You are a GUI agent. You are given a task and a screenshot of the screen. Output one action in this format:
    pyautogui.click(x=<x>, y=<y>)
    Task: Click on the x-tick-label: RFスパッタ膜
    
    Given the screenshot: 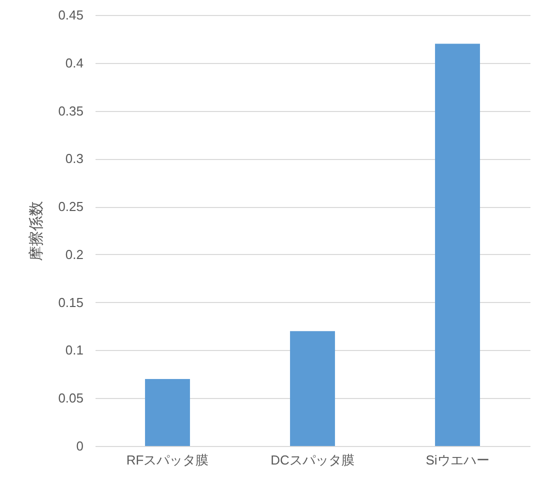 What is the action you would take?
    pyautogui.click(x=167, y=460)
    